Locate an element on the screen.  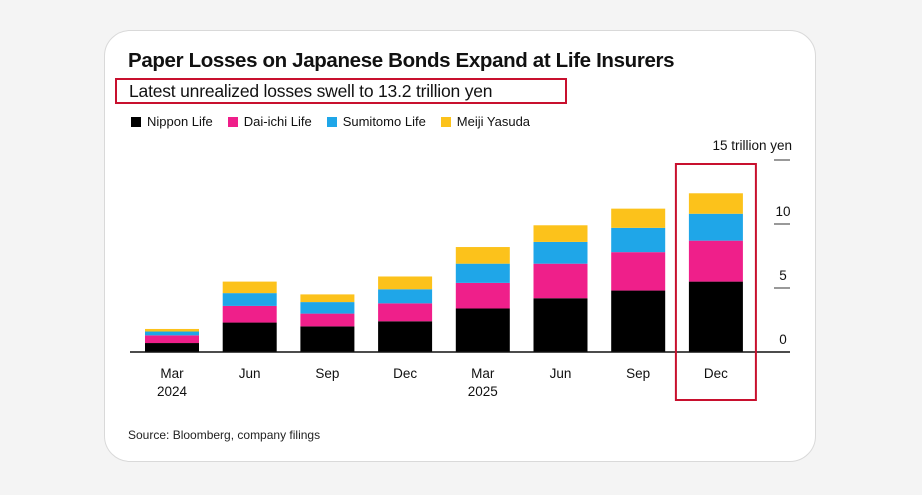
y-tick-label: 10 is located at coordinates (782, 211).